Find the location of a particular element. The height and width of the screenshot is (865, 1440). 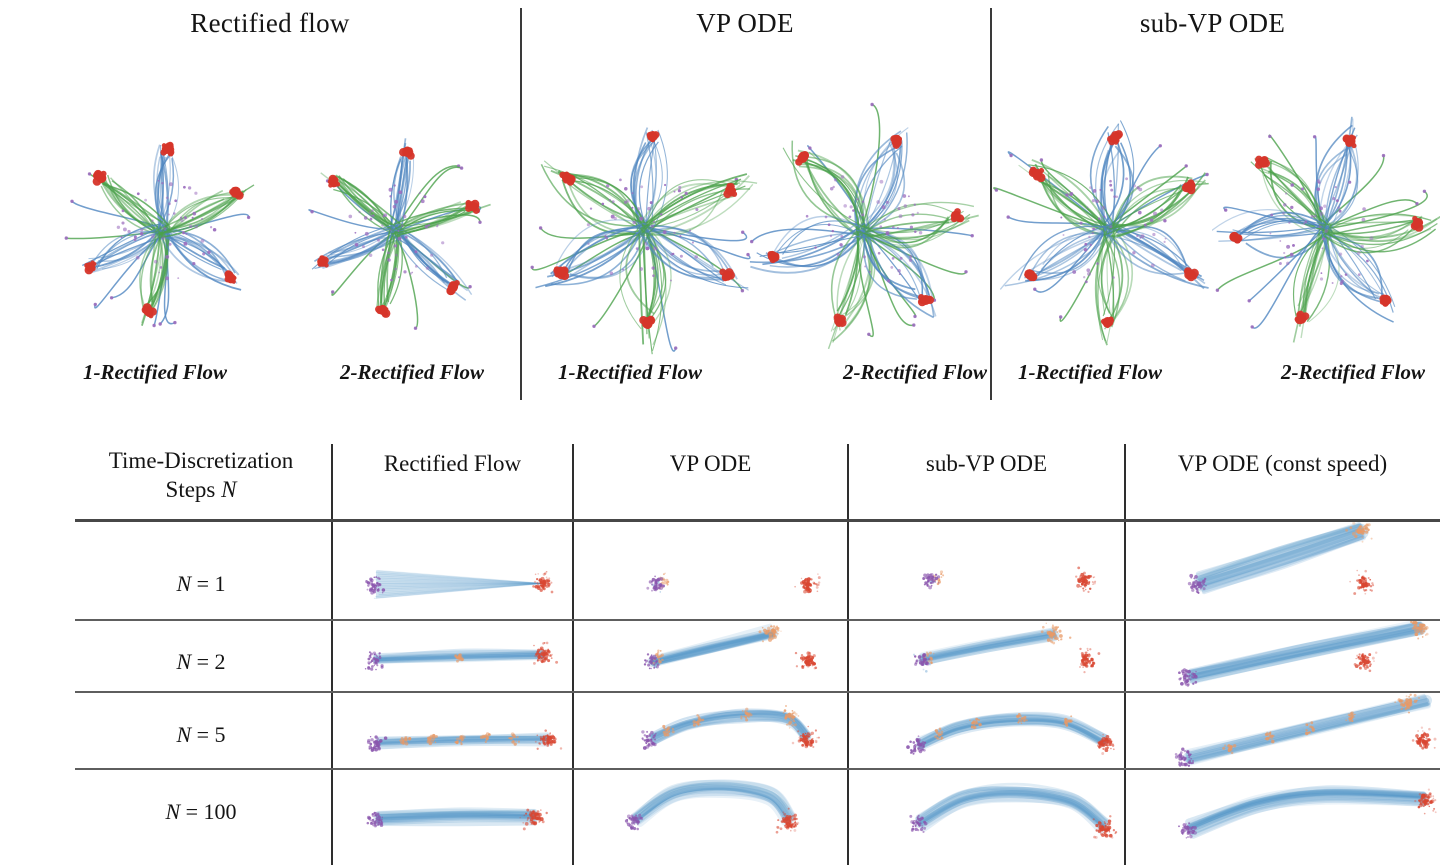

row-label-n5: N = 5 is located at coordinates (201, 734).